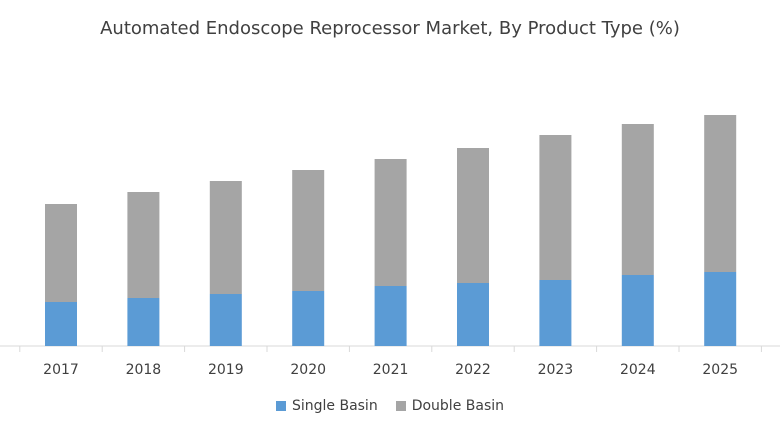 The image size is (780, 440). Describe the element at coordinates (61, 253) in the screenshot. I see `bar-double-basin-2017` at that location.